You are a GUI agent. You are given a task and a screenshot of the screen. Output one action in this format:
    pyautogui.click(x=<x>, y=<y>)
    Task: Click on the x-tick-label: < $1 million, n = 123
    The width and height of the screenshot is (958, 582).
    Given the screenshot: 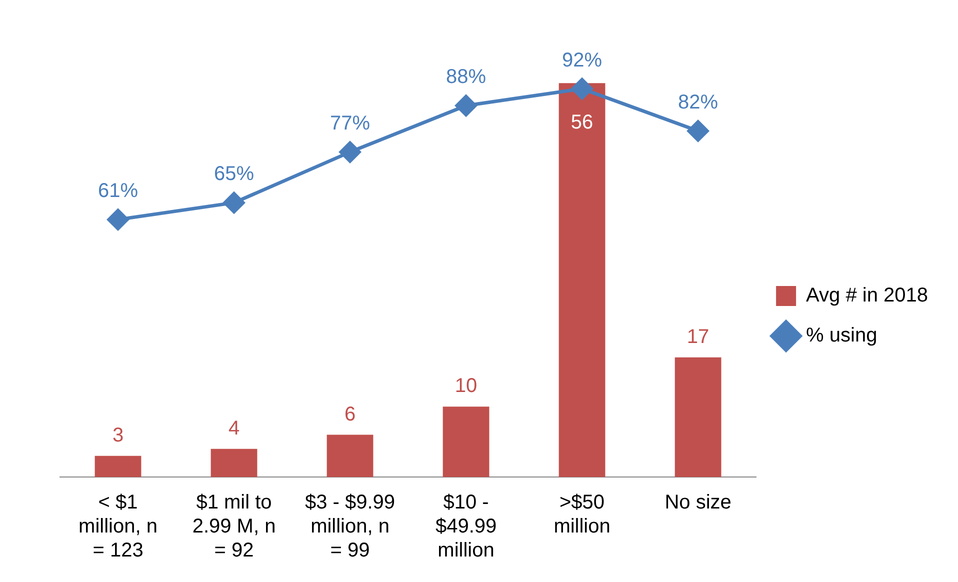 What is the action you would take?
    pyautogui.click(x=118, y=527)
    